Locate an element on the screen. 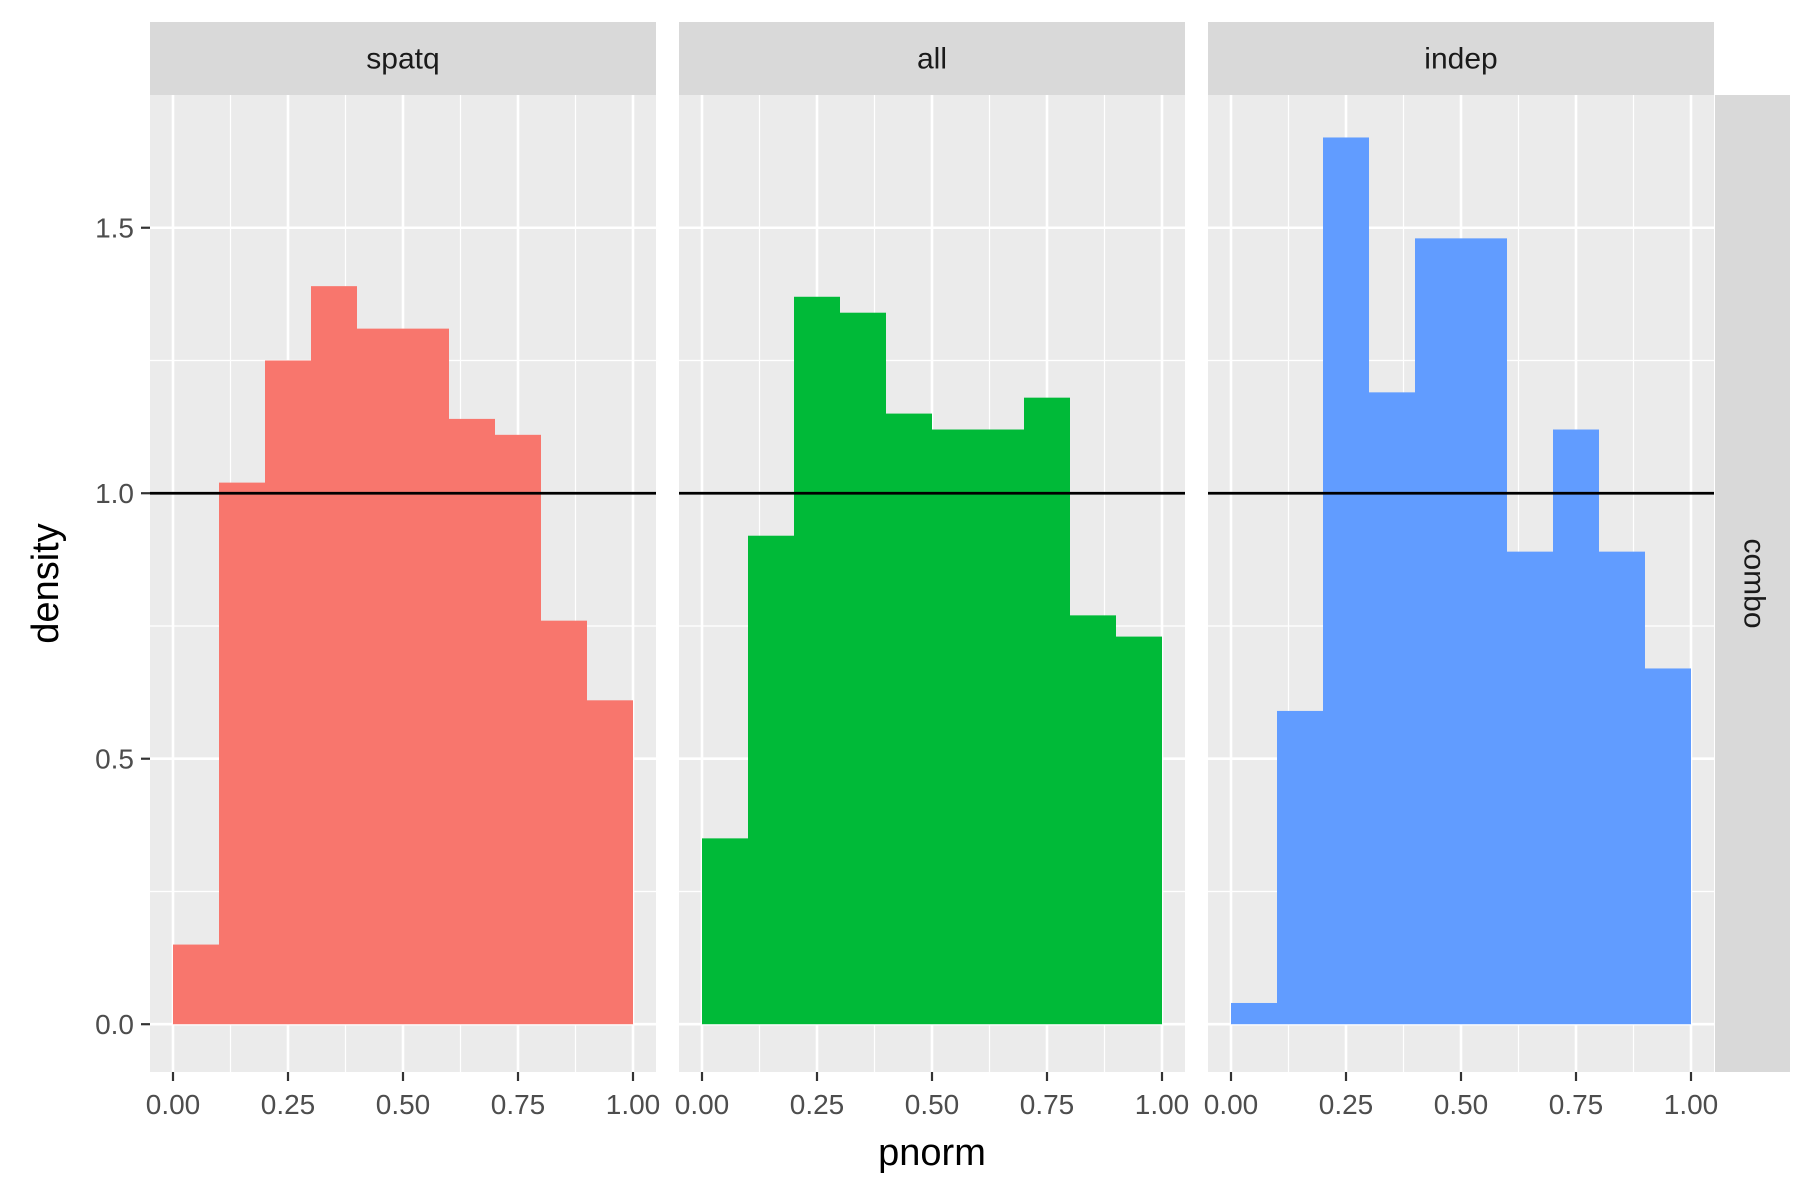  strip-label: all is located at coordinates (932, 59).